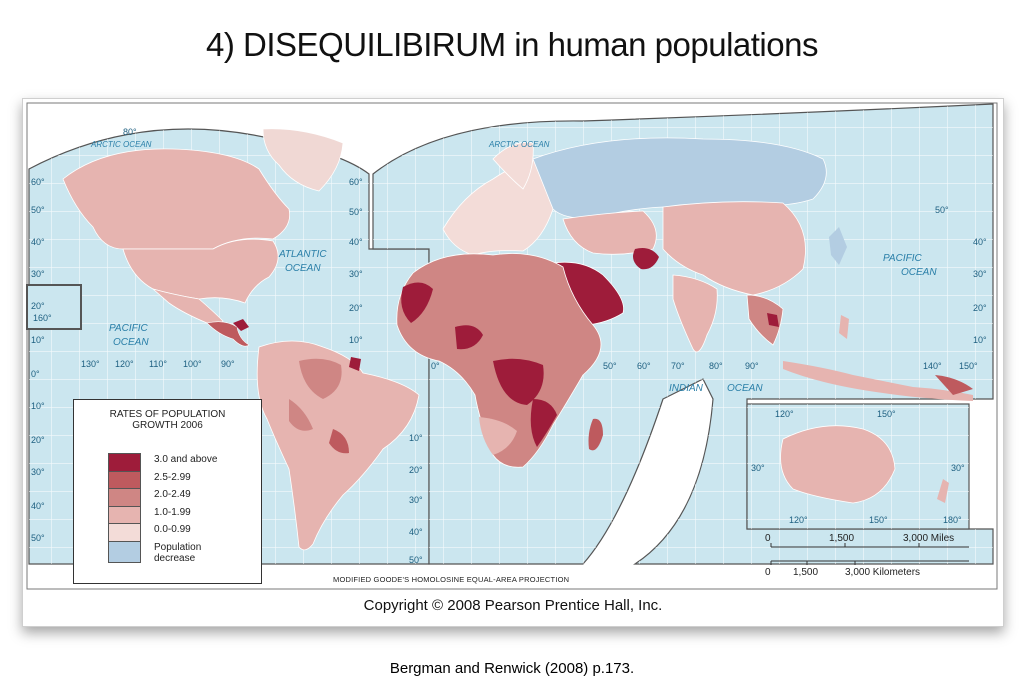 This screenshot has height=700, width=1024. I want to click on legend-label: 1.0-1.99, so click(172, 512).